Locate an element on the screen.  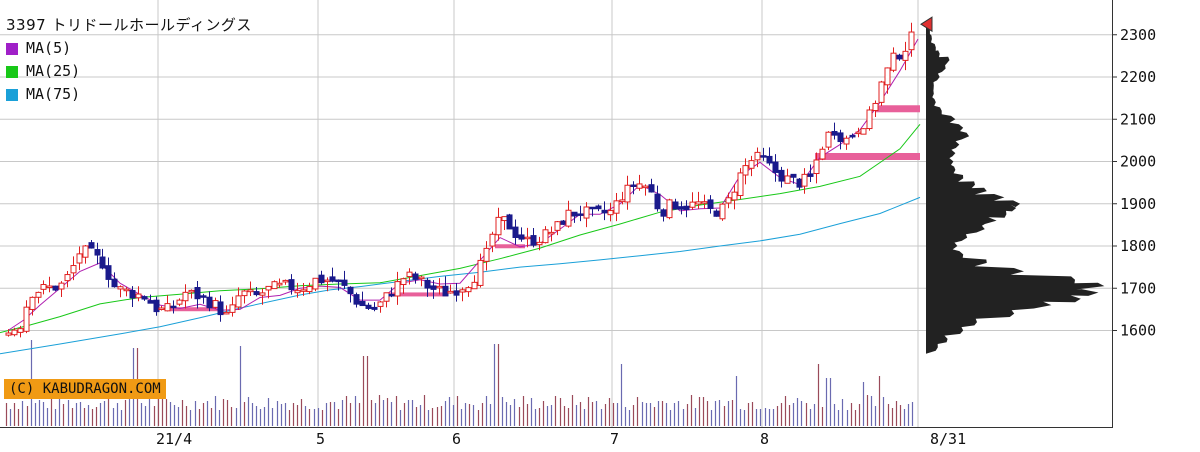
last-price-marker is located at coordinates (926, 24).